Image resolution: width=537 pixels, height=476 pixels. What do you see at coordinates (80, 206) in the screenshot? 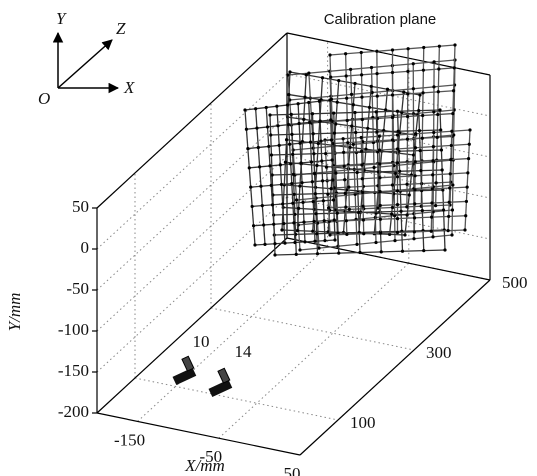
I see `y-tick-label: 50` at bounding box center [80, 206].